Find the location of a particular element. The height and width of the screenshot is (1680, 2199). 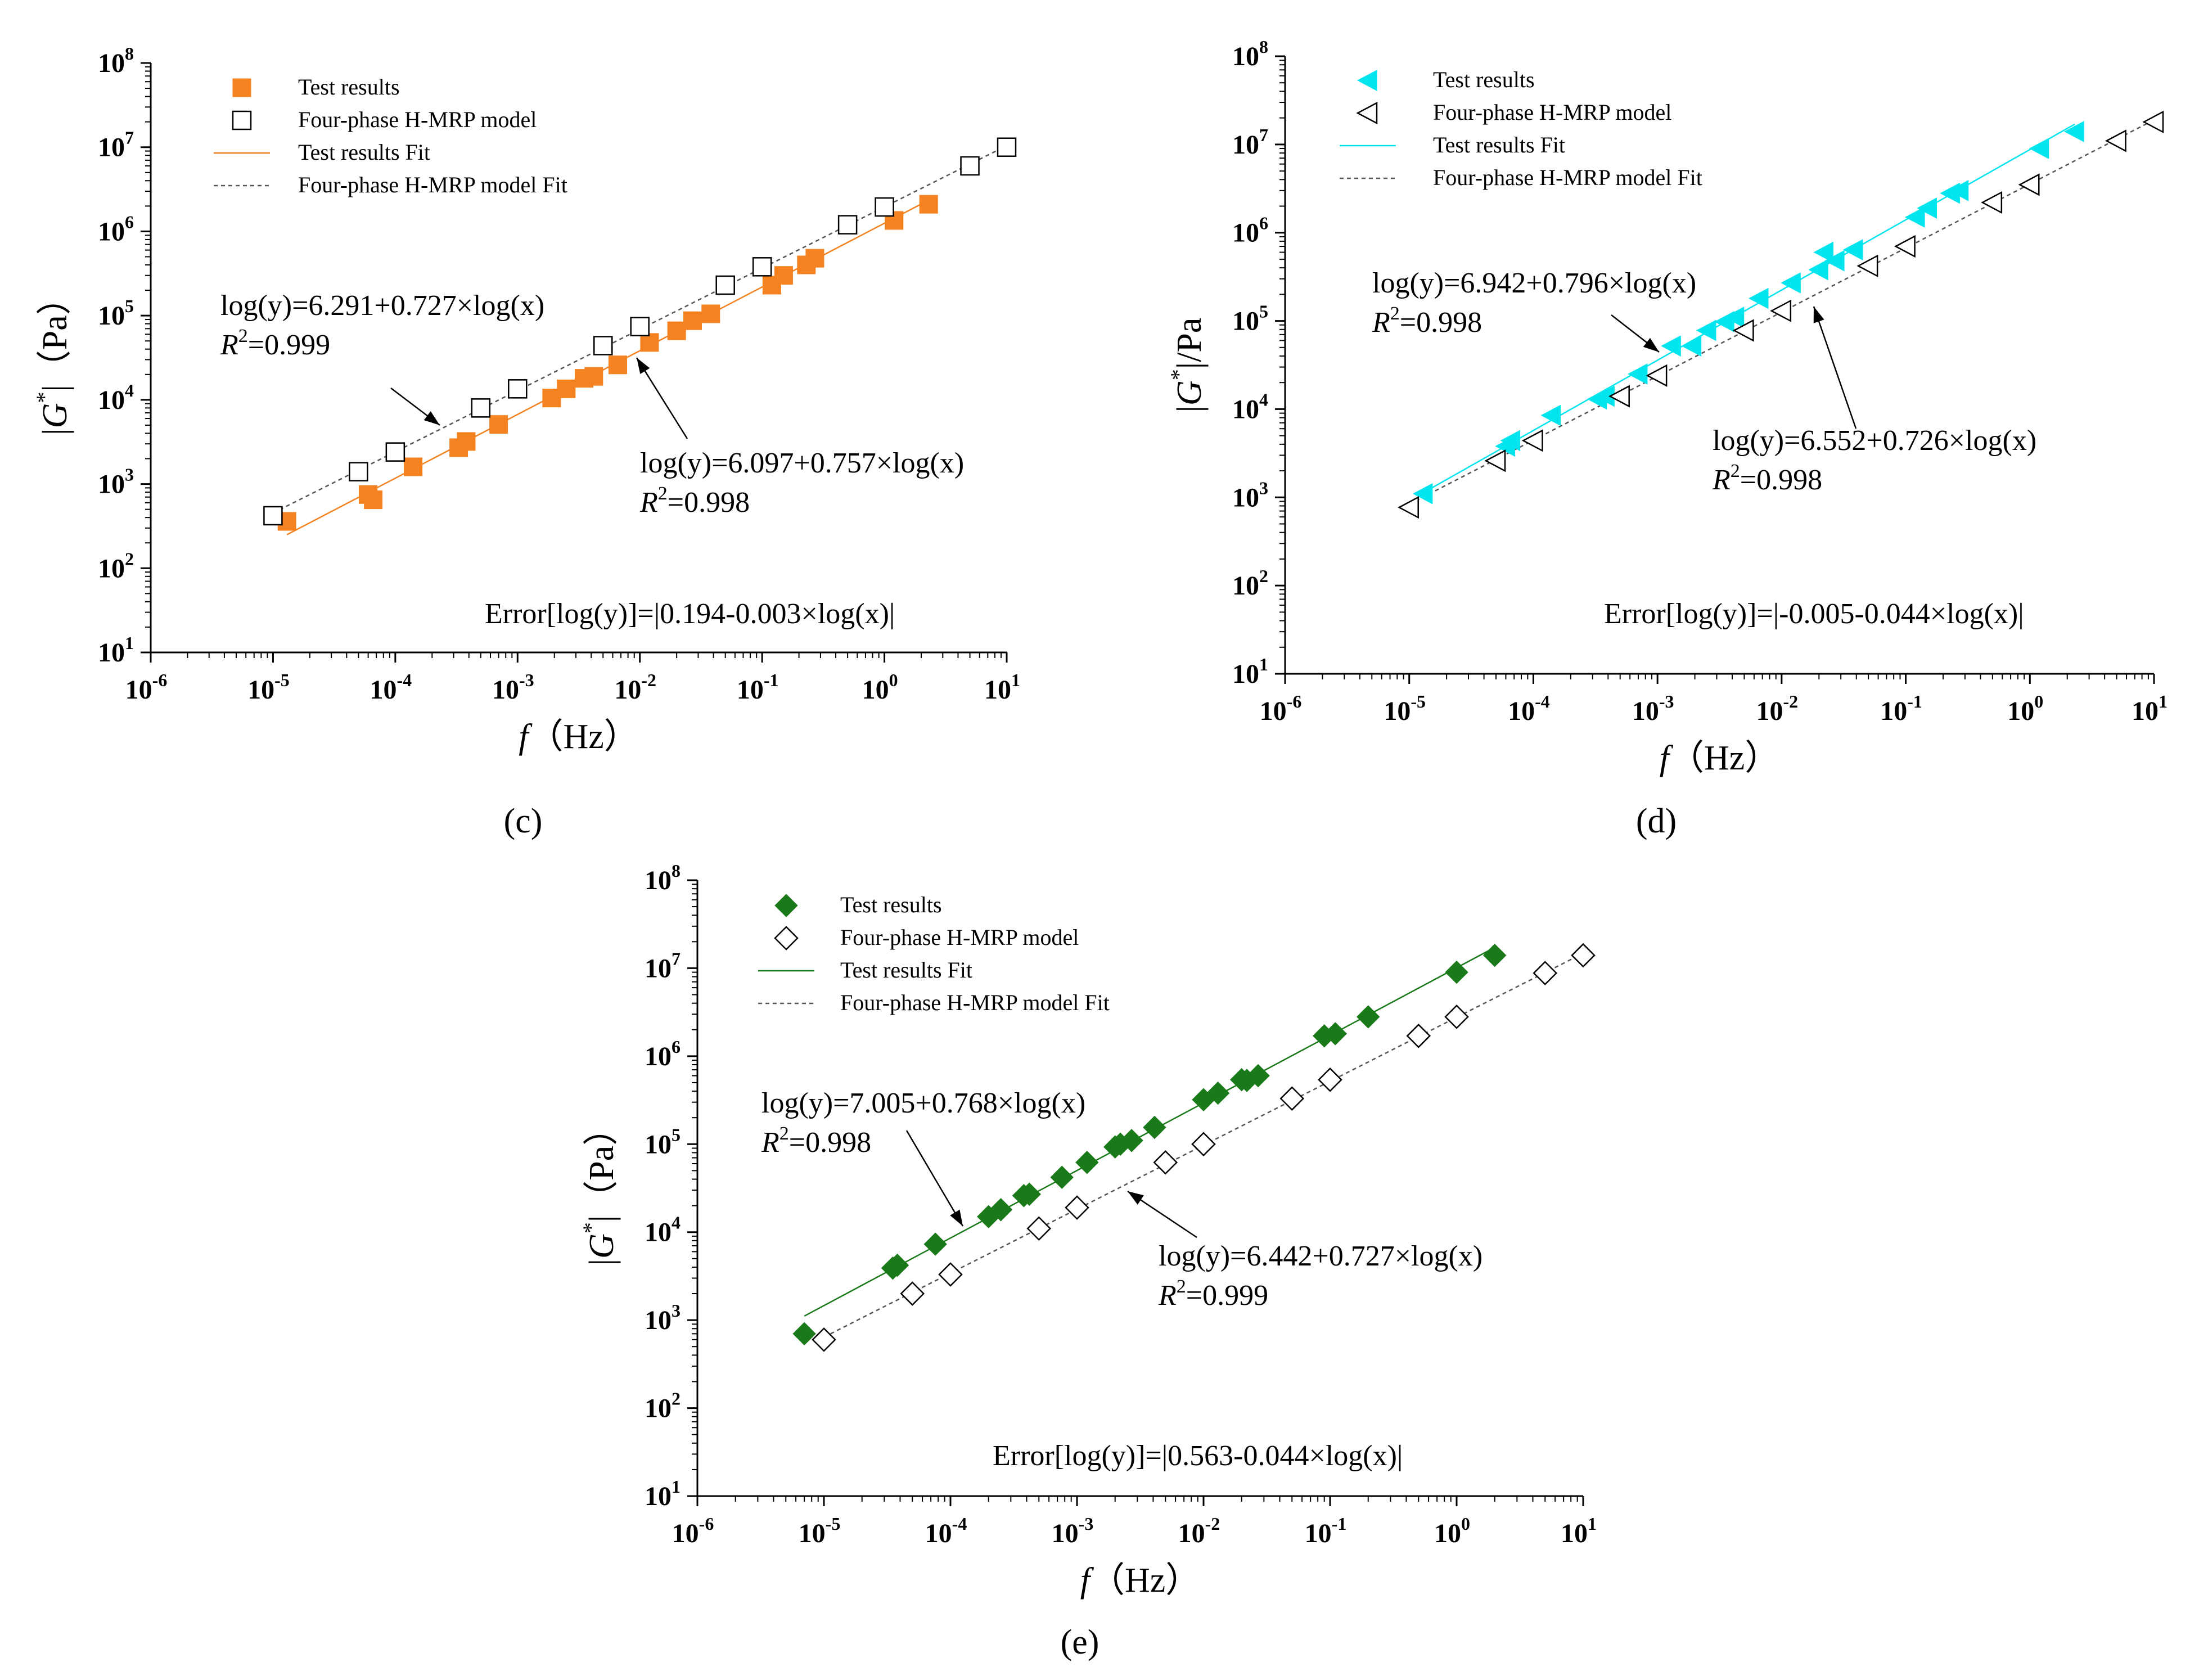

error-formula: Error[log(y)]=|0.563-0.044×log(x)| is located at coordinates (1198, 1456).